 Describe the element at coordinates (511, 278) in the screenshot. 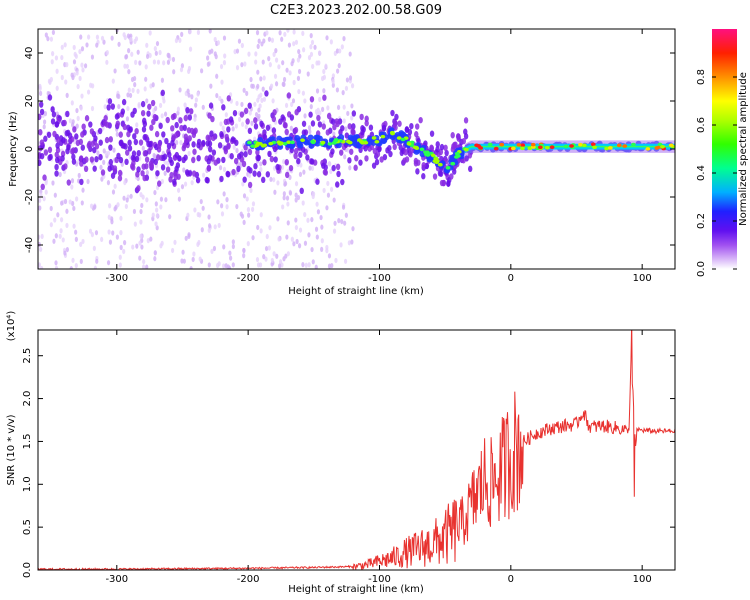

I see `spectrogram-x-tick-label: 0` at that location.